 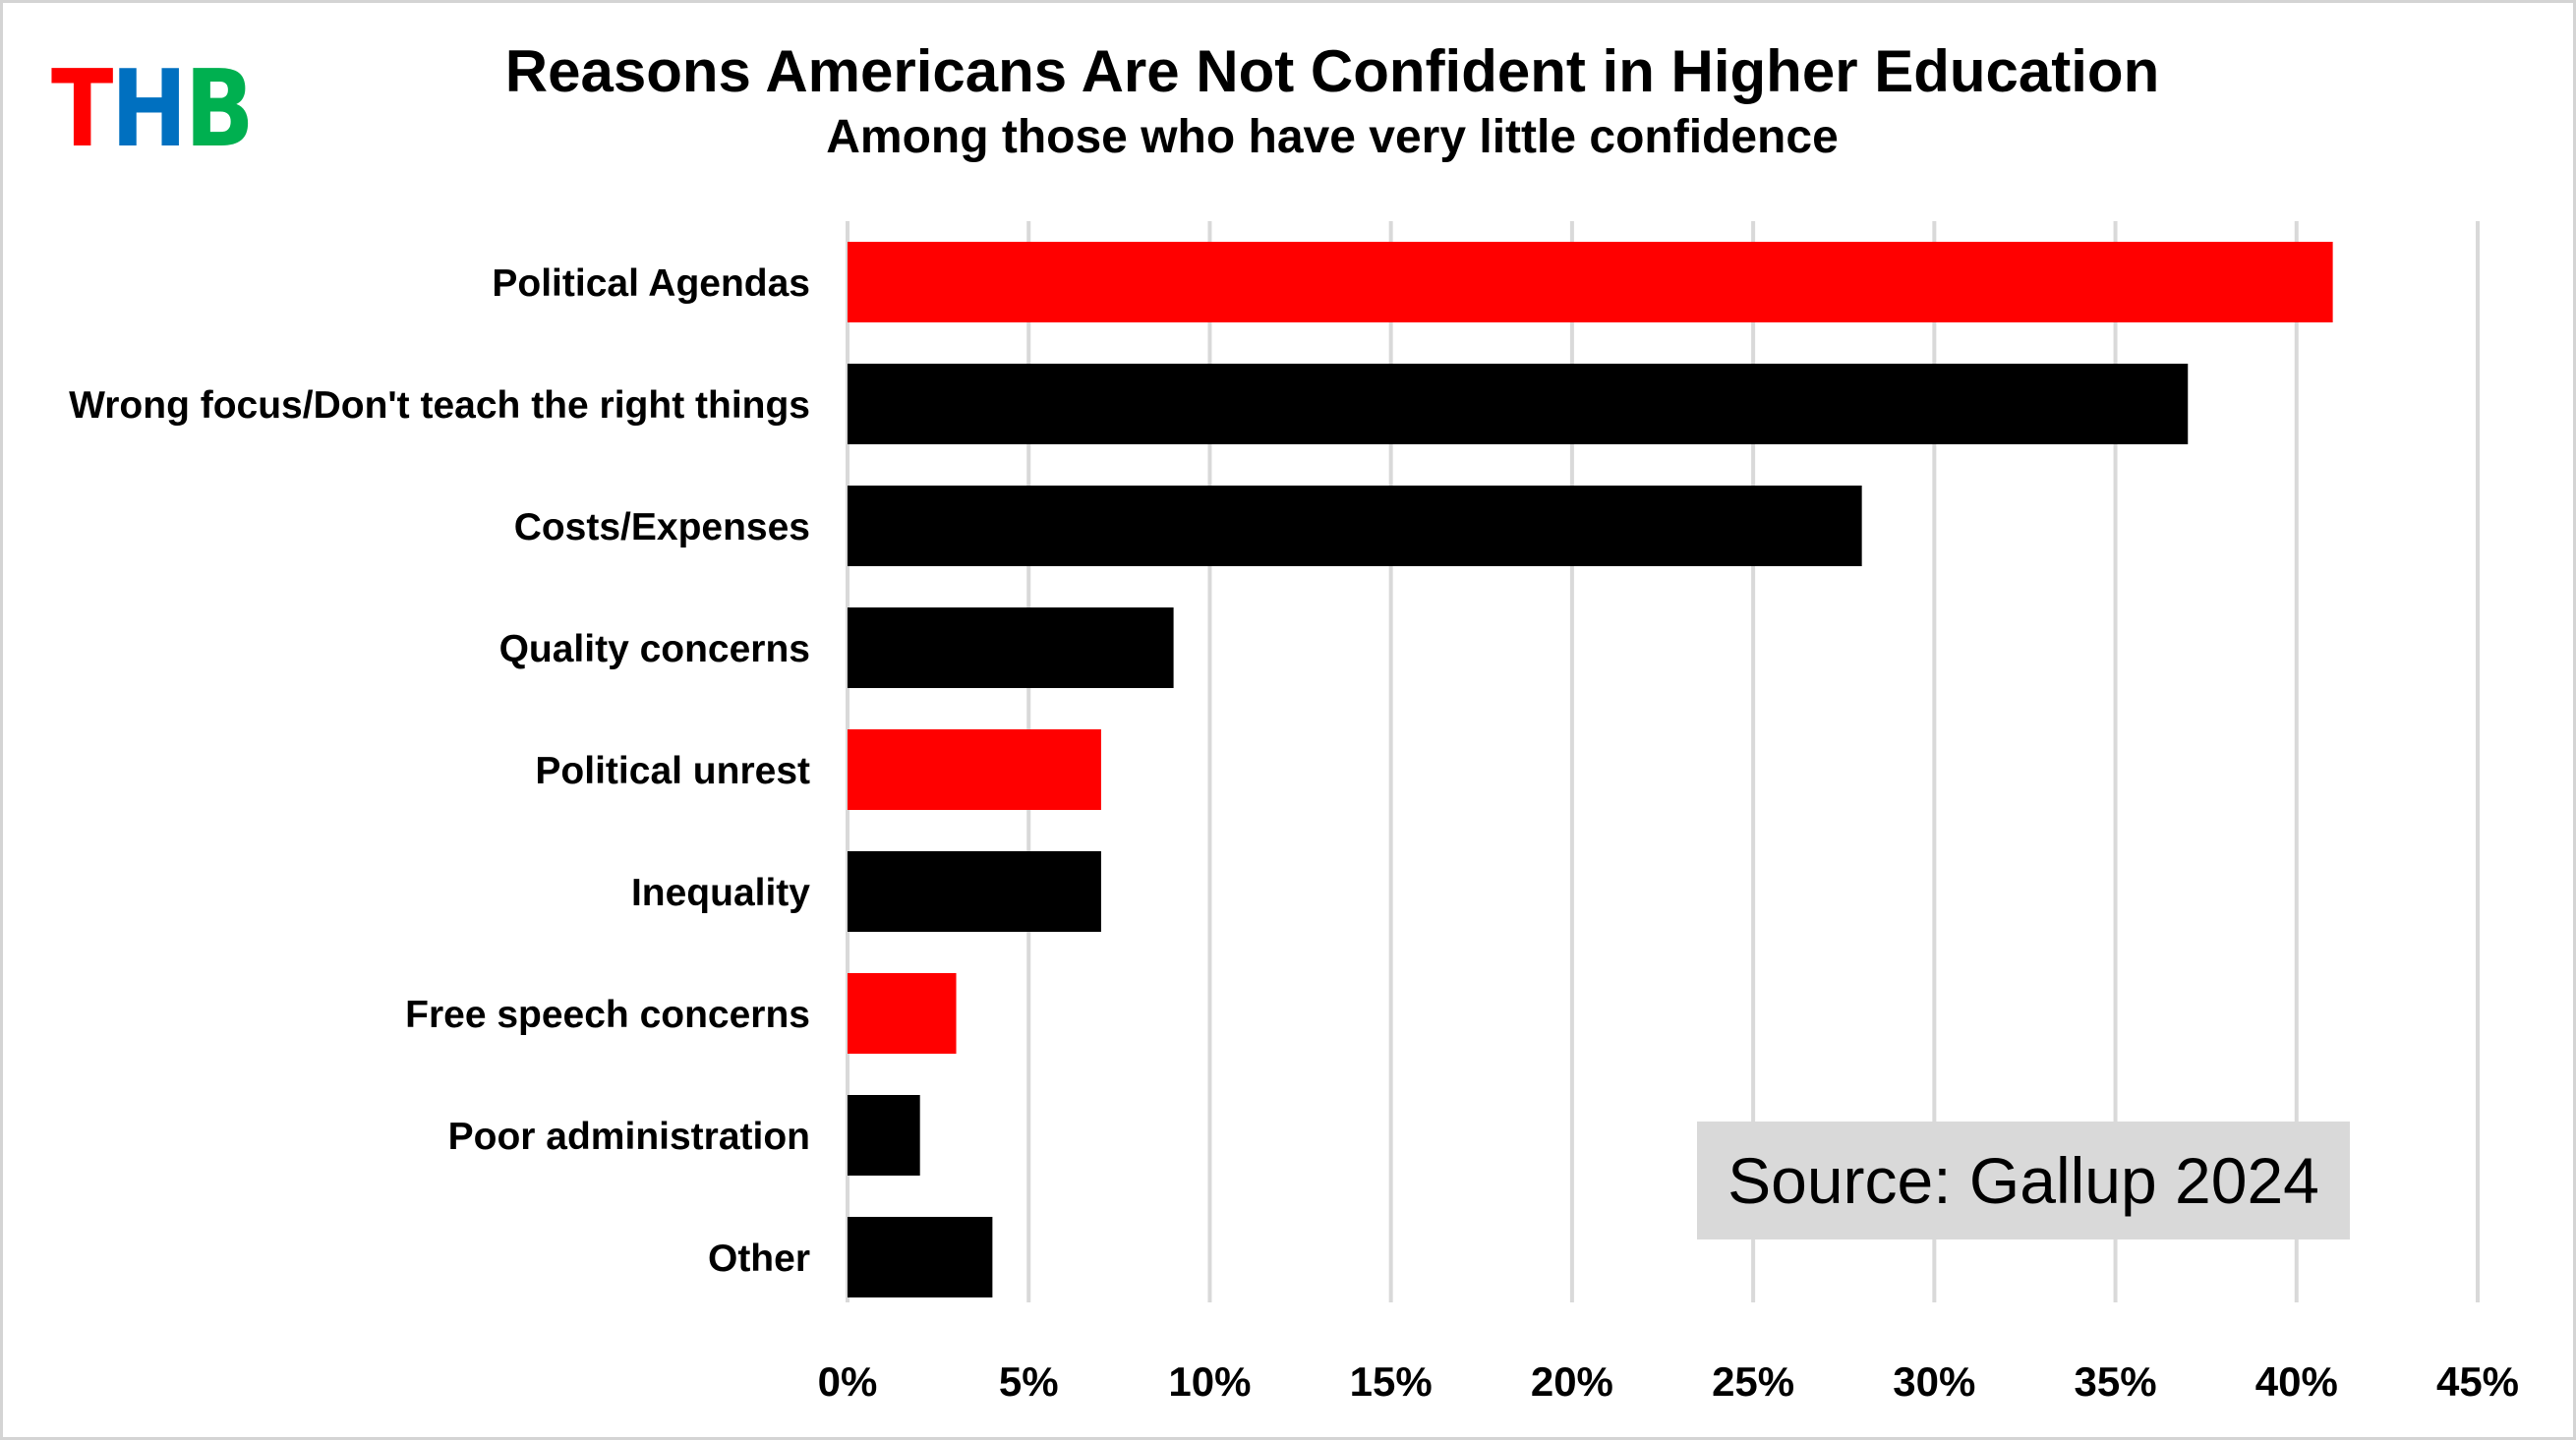 I want to click on category-label: Costs/Expenses, so click(x=662, y=527).